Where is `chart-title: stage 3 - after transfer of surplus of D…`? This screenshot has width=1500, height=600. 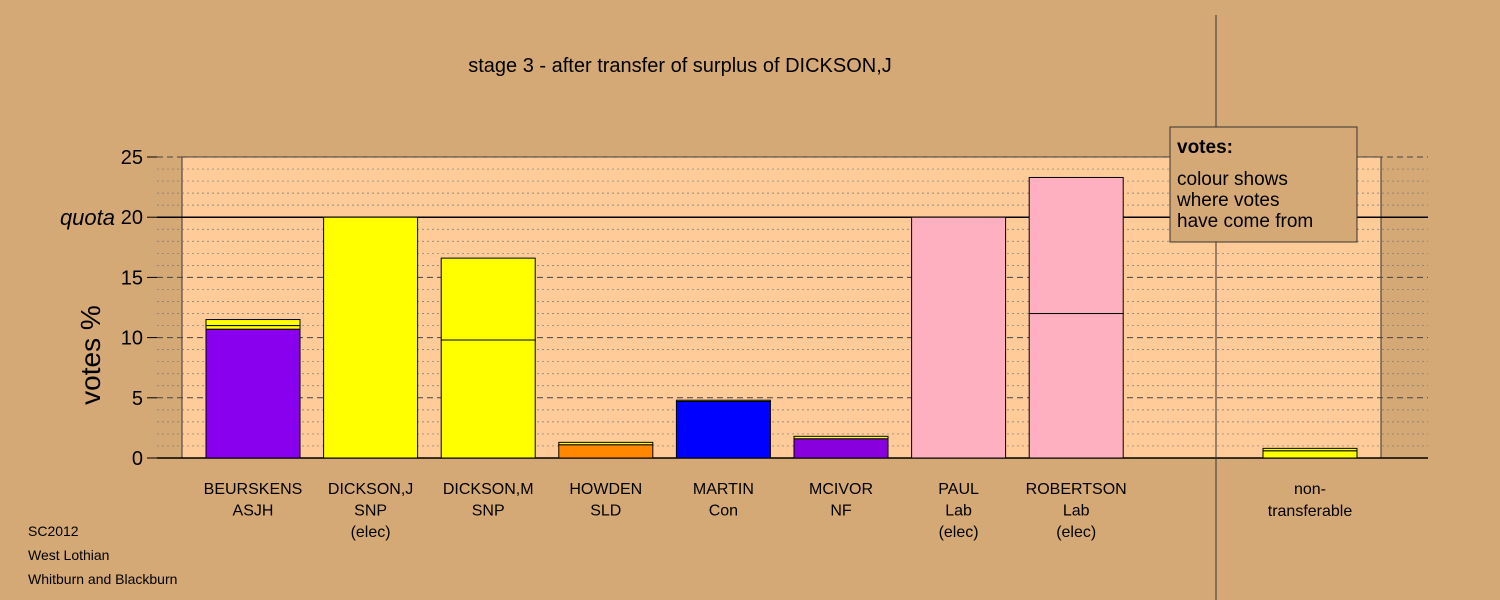 chart-title: stage 3 - after transfer of surplus of D… is located at coordinates (680, 66).